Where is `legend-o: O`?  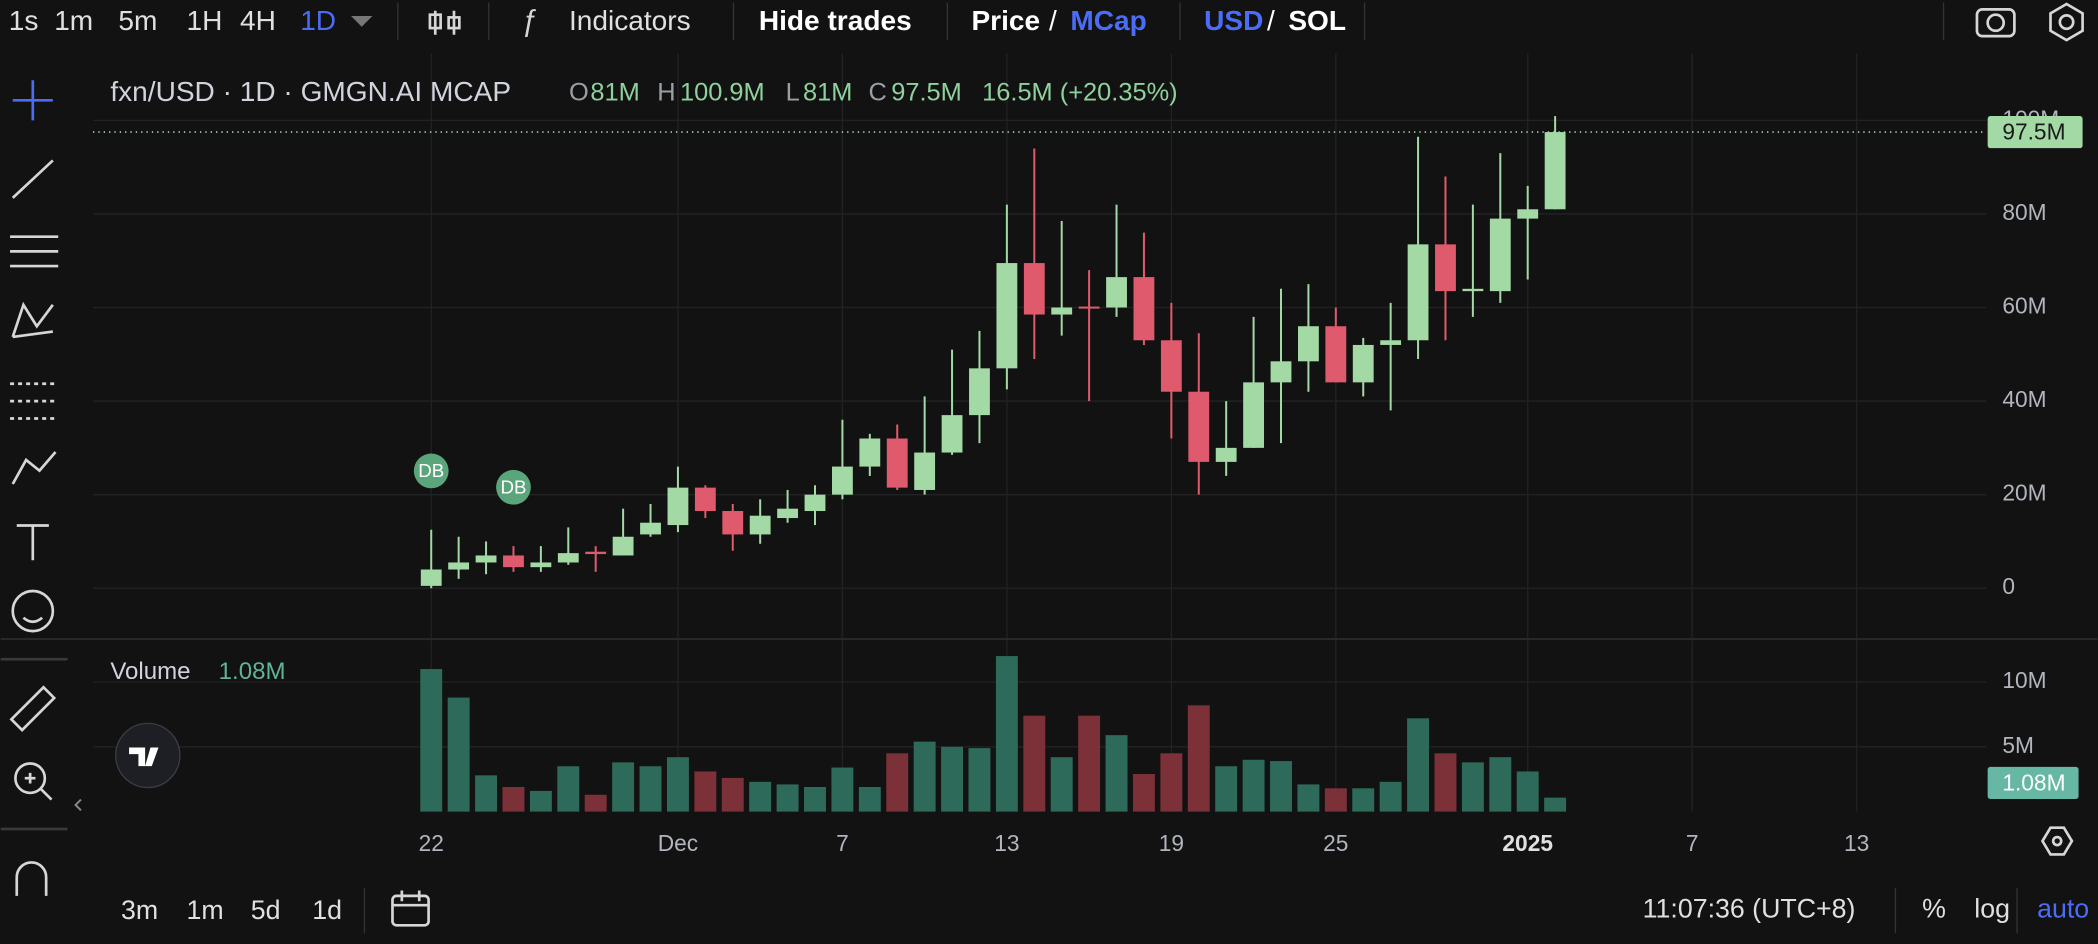
legend-o: O is located at coordinates (579, 92).